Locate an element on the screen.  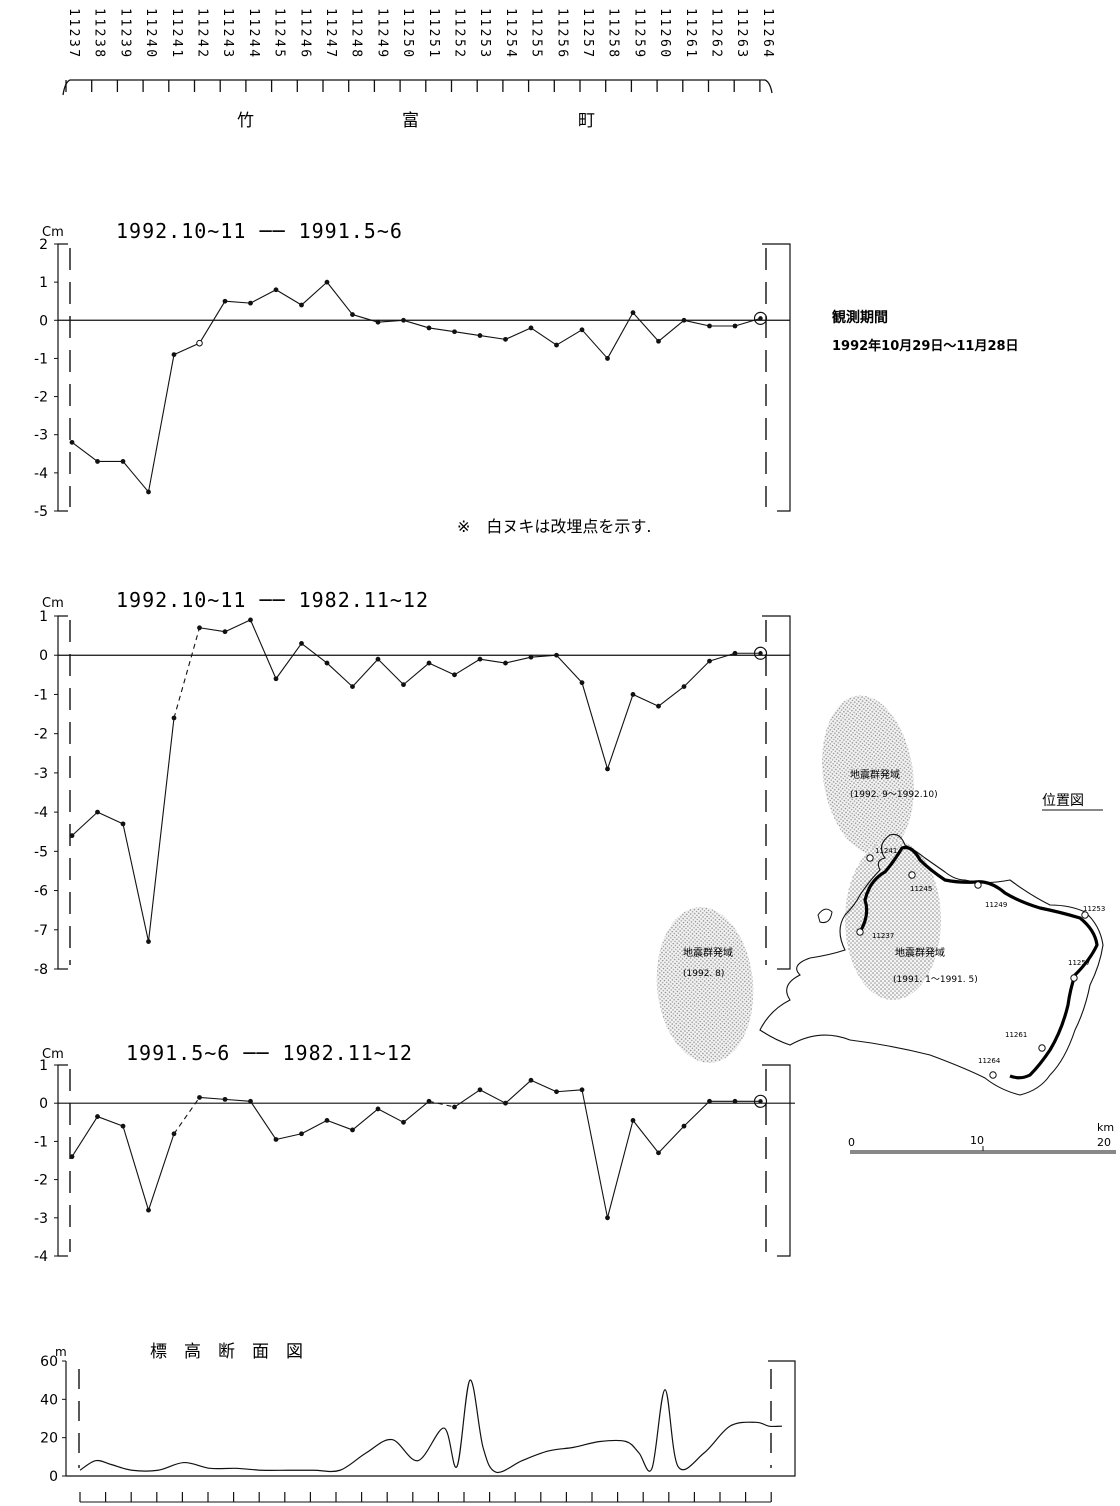
coastline-islet is located at coordinates (825, 915).